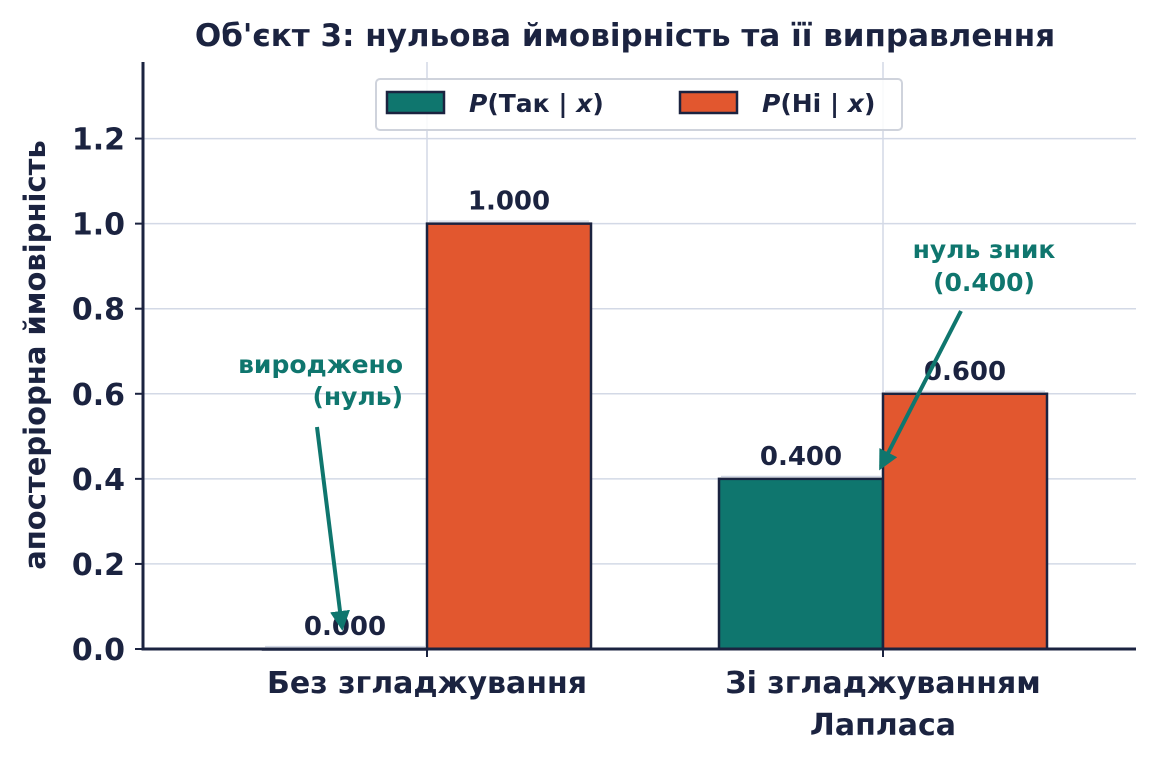 Image resolution: width=1154 pixels, height=768 pixels. What do you see at coordinates (98, 140) in the screenshot?
I see `y-tick-label: 1.2` at bounding box center [98, 140].